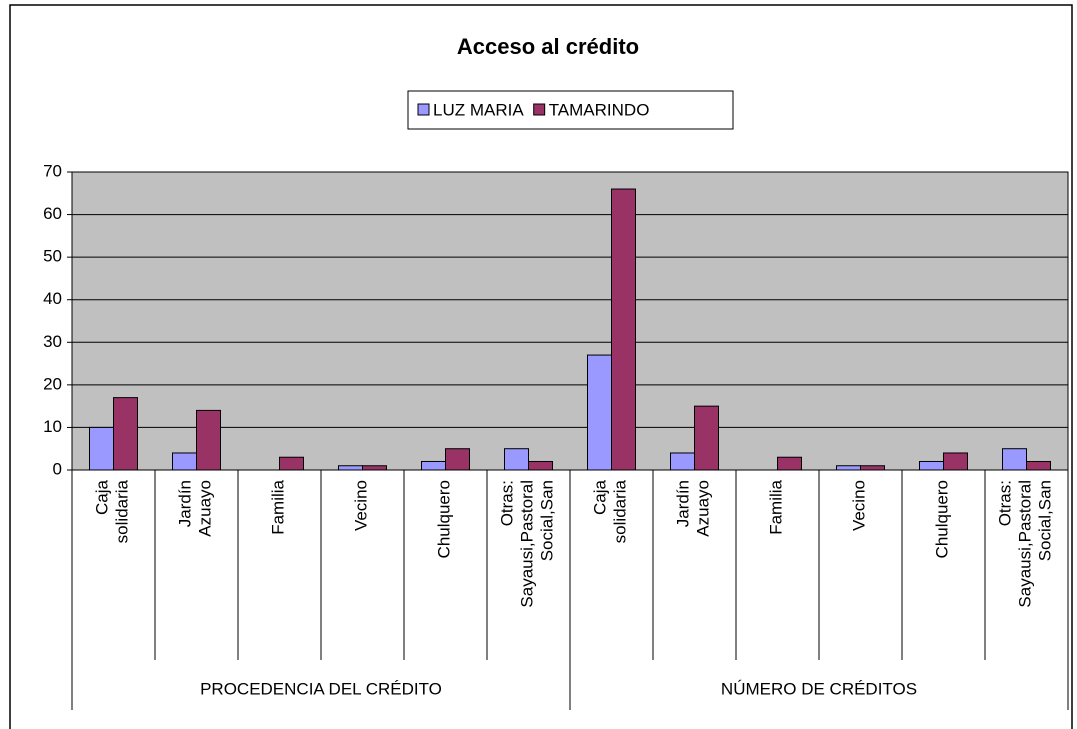 The width and height of the screenshot is (1077, 729). I want to click on y-tick-label: 0, so click(57, 468).